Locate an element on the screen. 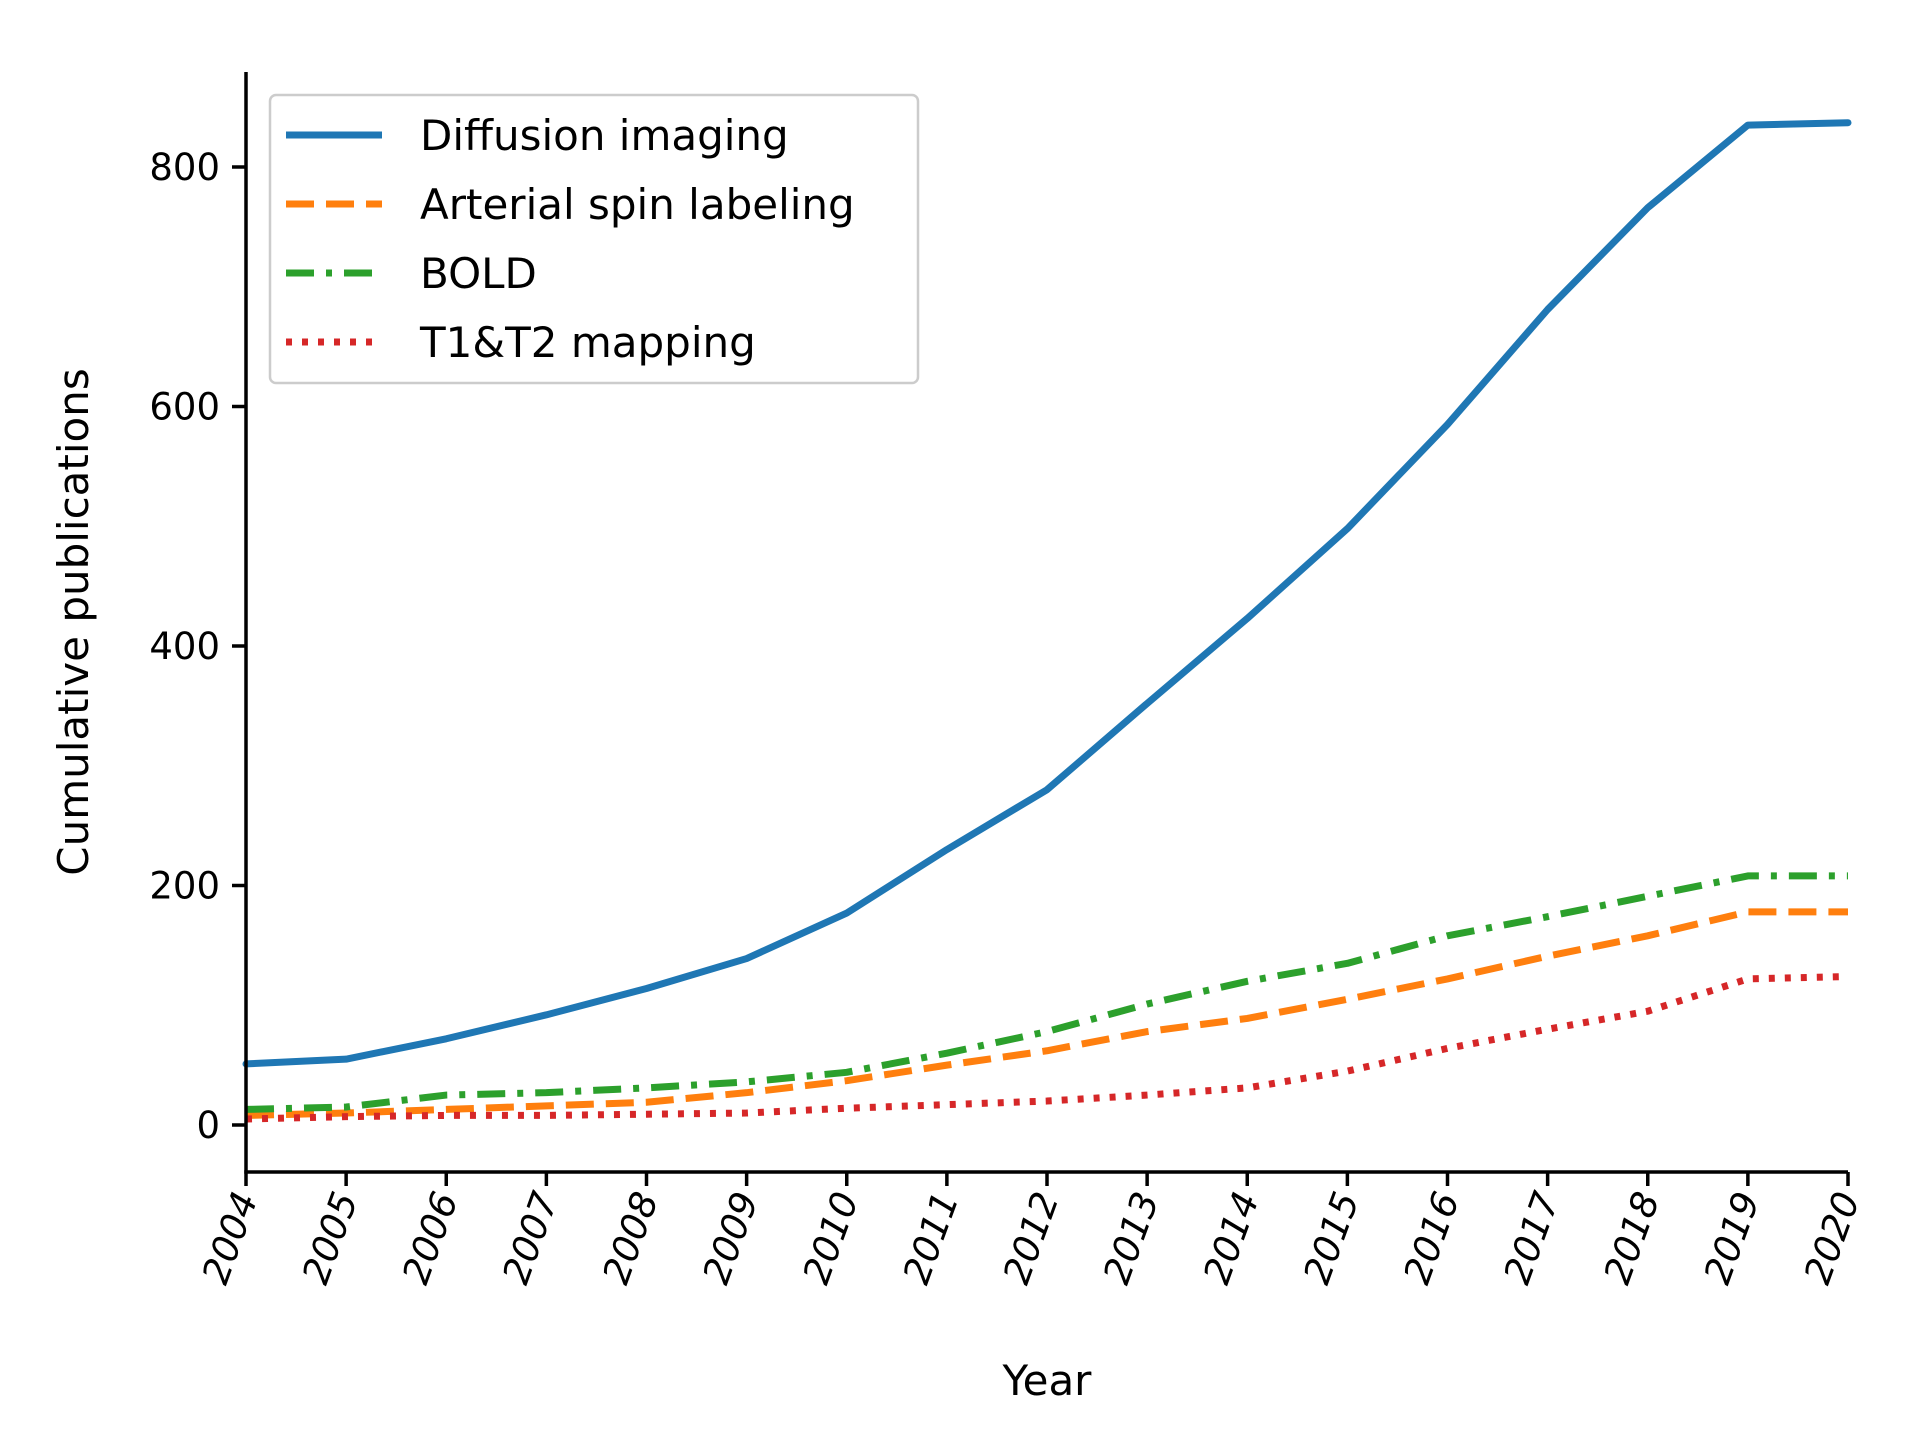 The width and height of the screenshot is (1920, 1440). x-tick-label: 2009 is located at coordinates (730, 1237).